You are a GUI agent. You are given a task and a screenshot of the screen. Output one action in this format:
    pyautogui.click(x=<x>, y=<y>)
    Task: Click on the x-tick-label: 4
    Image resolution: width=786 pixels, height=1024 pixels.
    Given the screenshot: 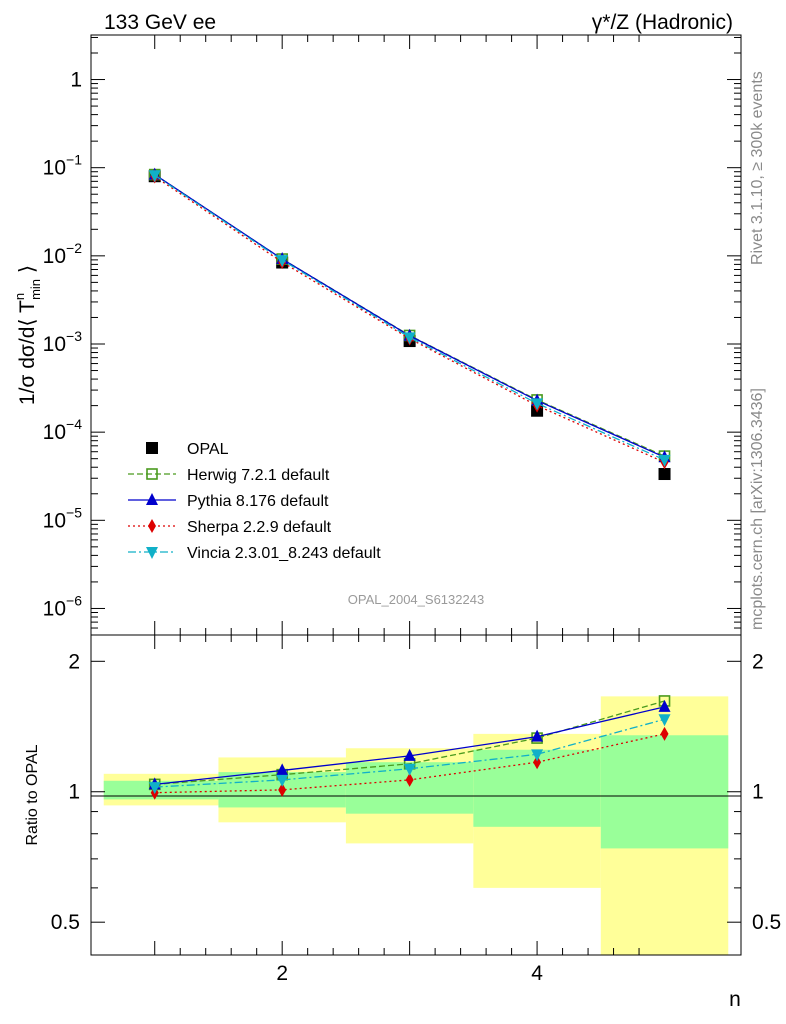 What is the action you would take?
    pyautogui.click(x=537, y=973)
    